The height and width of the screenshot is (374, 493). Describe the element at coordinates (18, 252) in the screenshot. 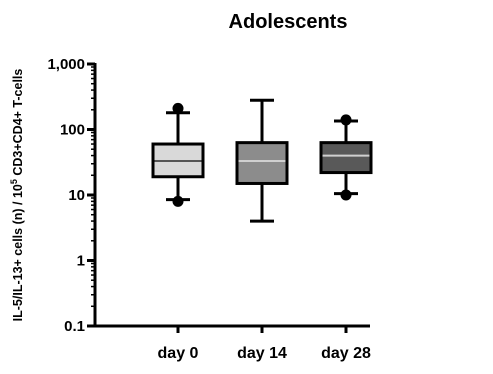

I see `y-axis-label-prefix: IL-5/IL-13+ cells (n) / 10` at that location.